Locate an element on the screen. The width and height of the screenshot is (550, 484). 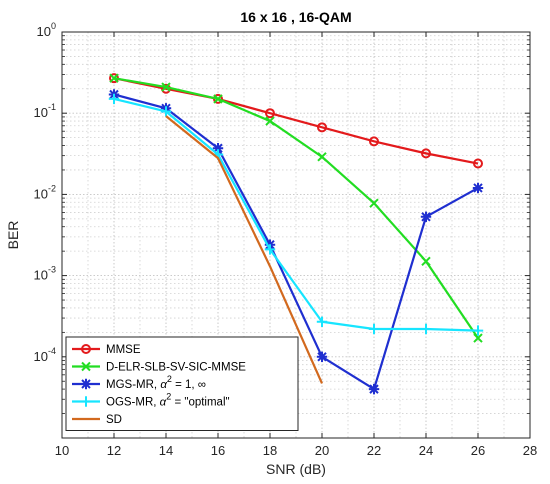
legend-label: OGS-MR, α2 = "optimal" is located at coordinates (168, 400).